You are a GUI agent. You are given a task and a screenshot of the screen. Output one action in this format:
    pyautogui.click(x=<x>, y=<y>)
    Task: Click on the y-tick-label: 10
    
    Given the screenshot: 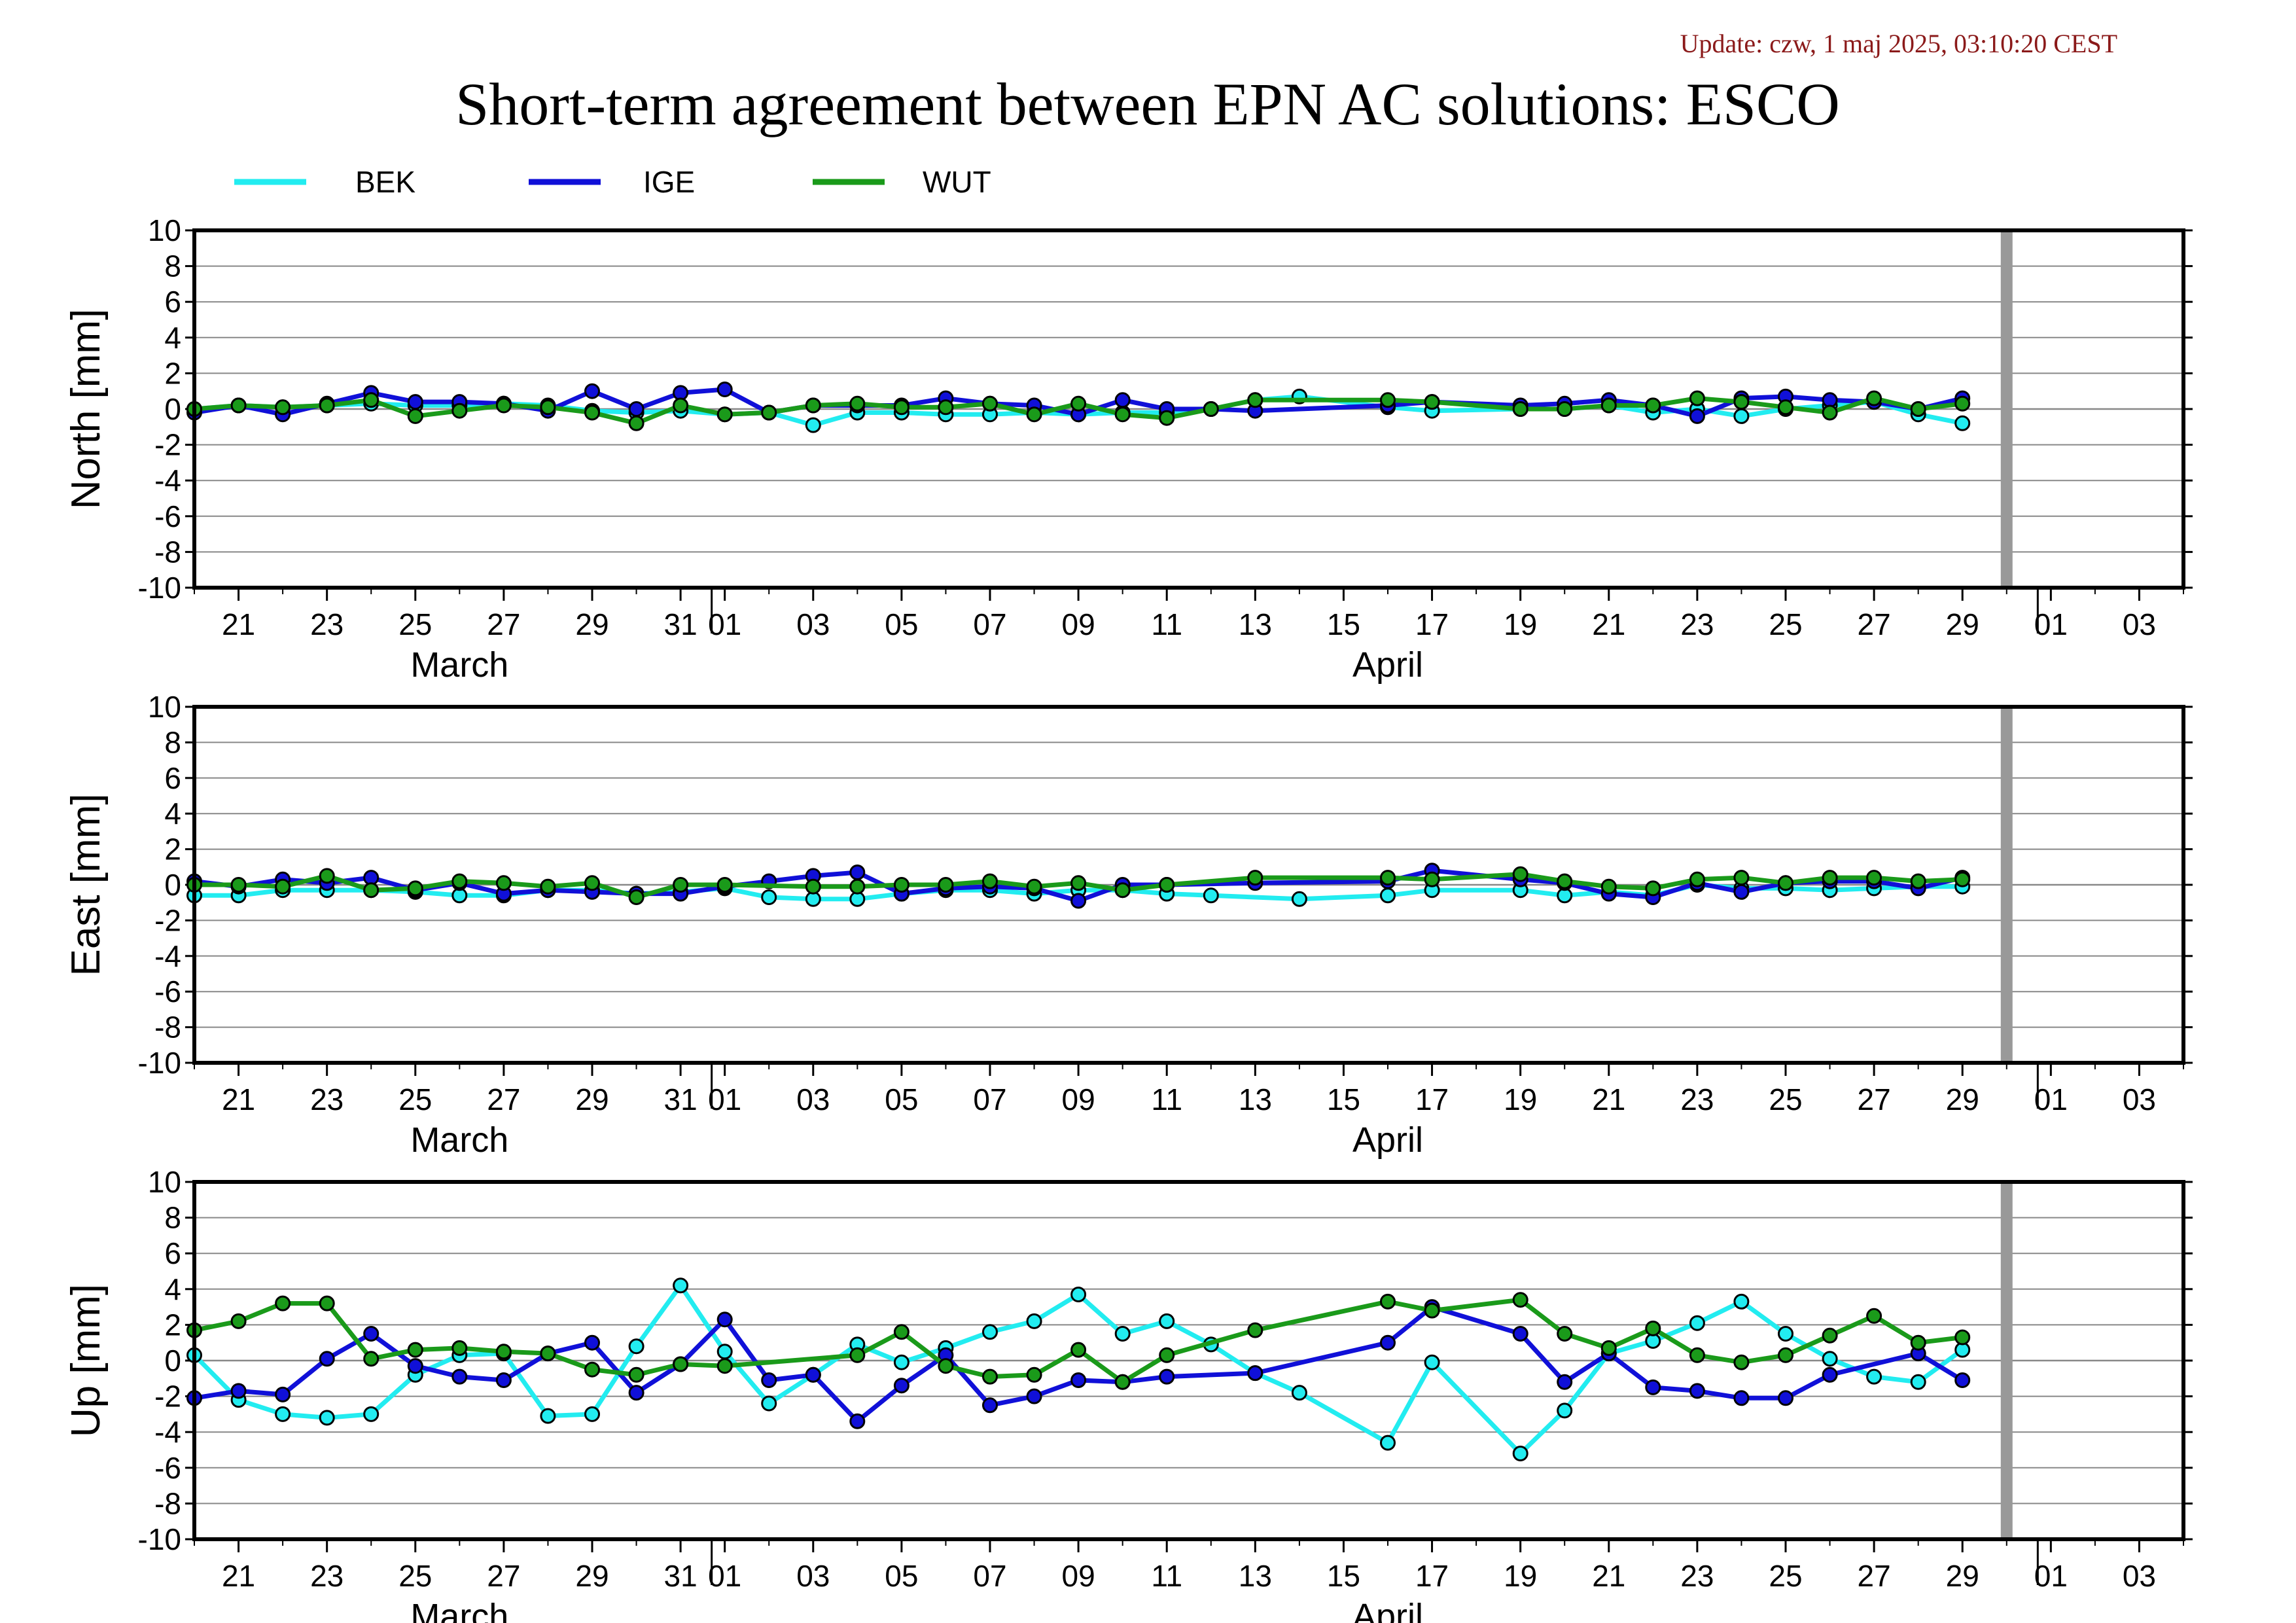 What is the action you would take?
    pyautogui.click(x=164, y=1182)
    